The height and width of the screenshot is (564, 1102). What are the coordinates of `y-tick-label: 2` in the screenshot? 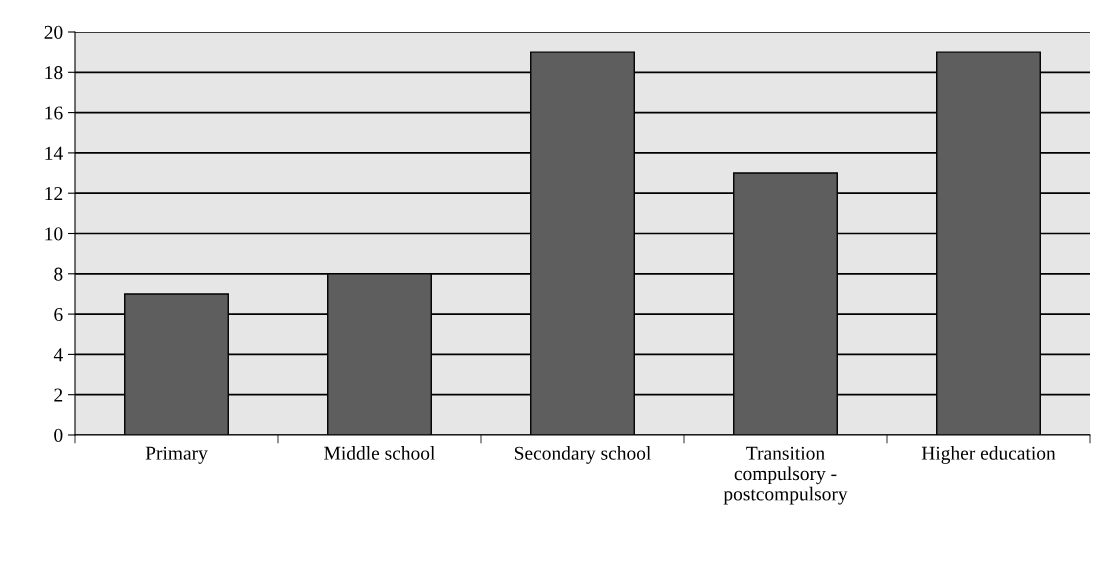 It's located at (58, 395).